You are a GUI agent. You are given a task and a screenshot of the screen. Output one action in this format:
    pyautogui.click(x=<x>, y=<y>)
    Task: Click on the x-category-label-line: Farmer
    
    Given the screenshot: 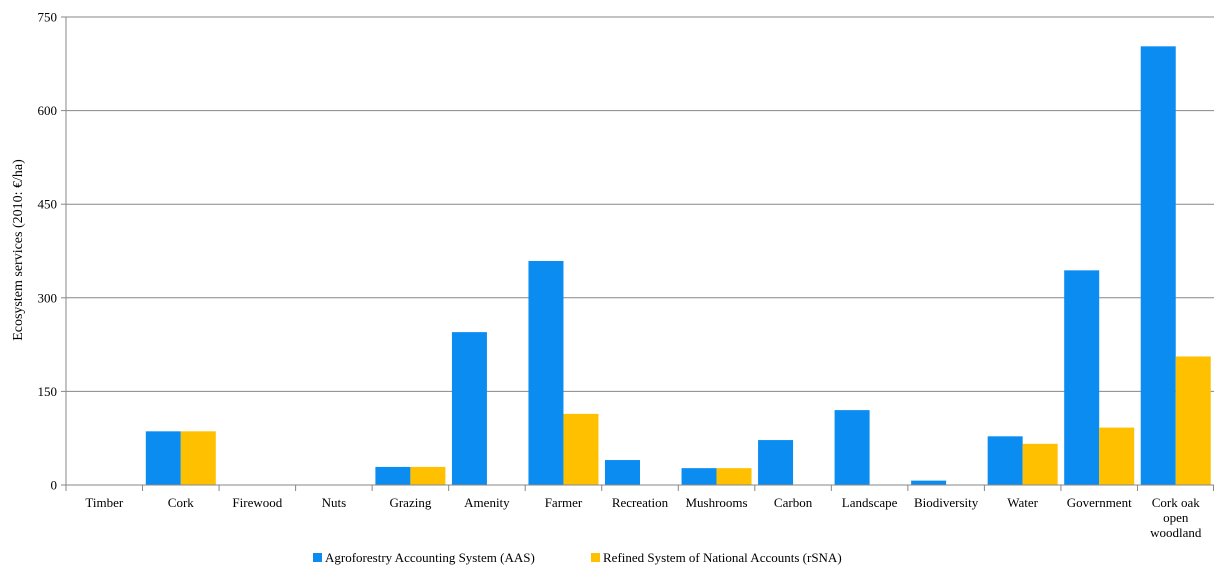 What is the action you would take?
    pyautogui.click(x=564, y=502)
    